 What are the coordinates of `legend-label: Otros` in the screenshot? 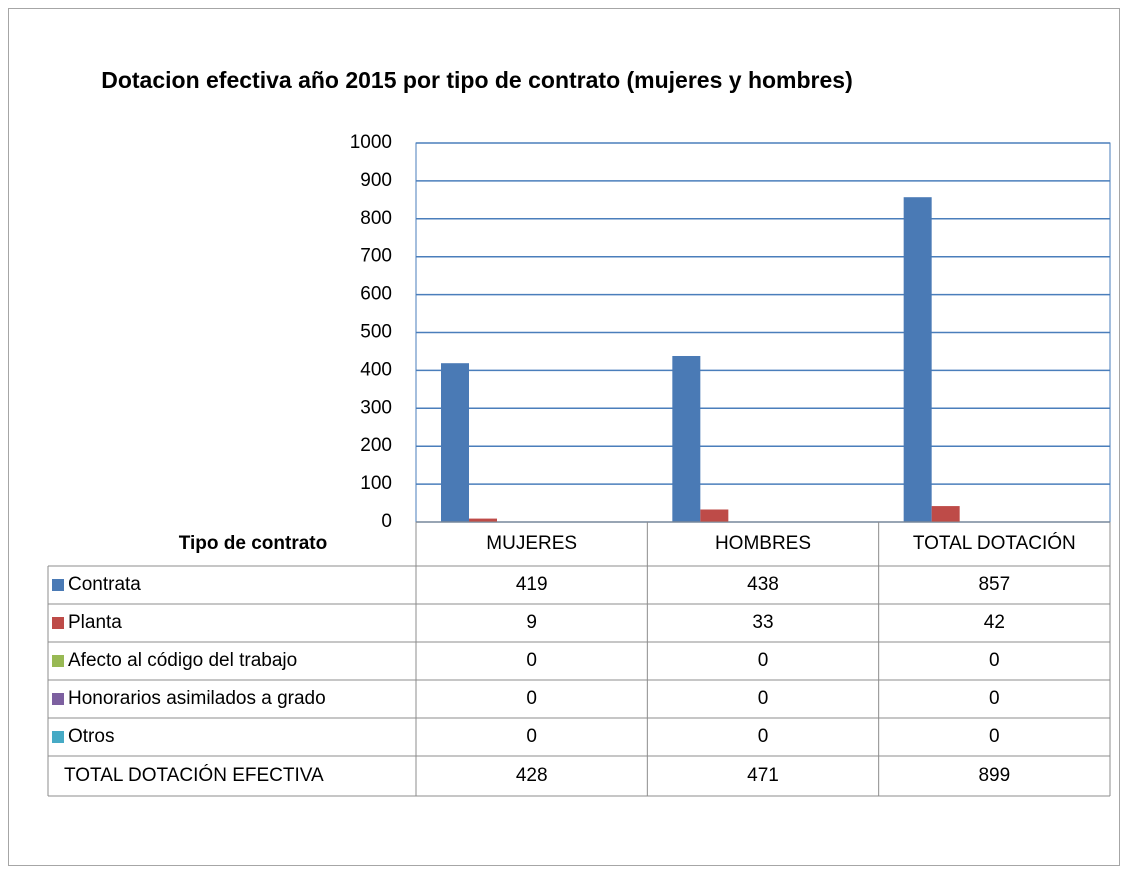 It's located at (91, 736).